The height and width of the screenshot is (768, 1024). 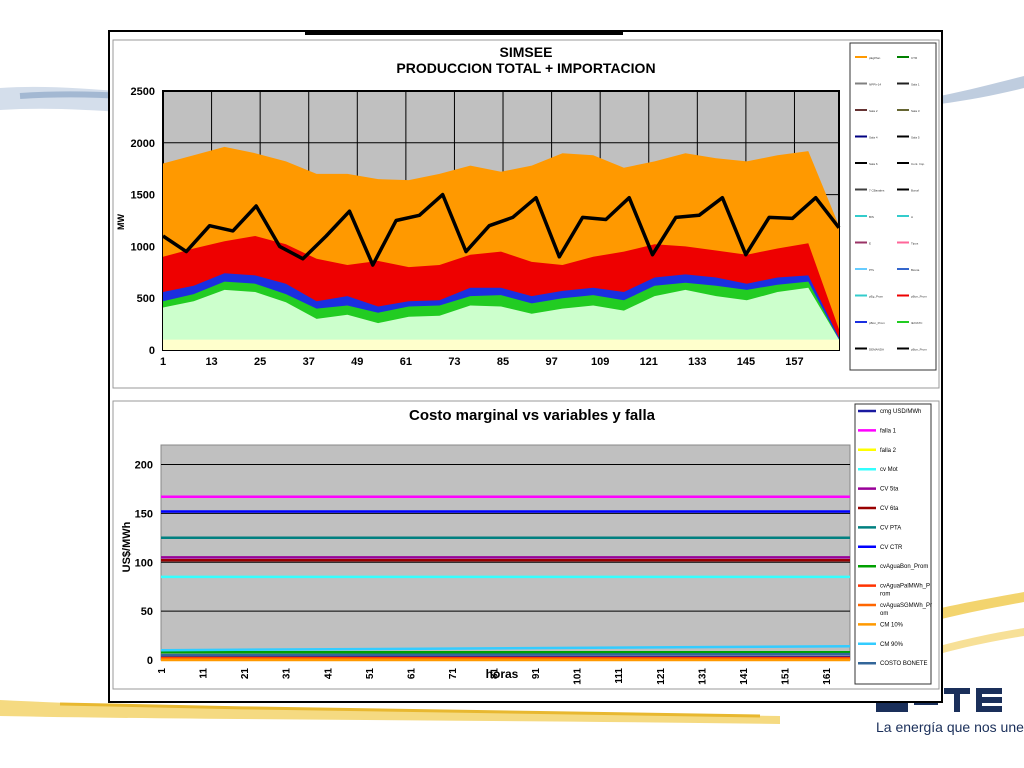 I want to click on chart2-xtick-label: 11, so click(x=204, y=673).